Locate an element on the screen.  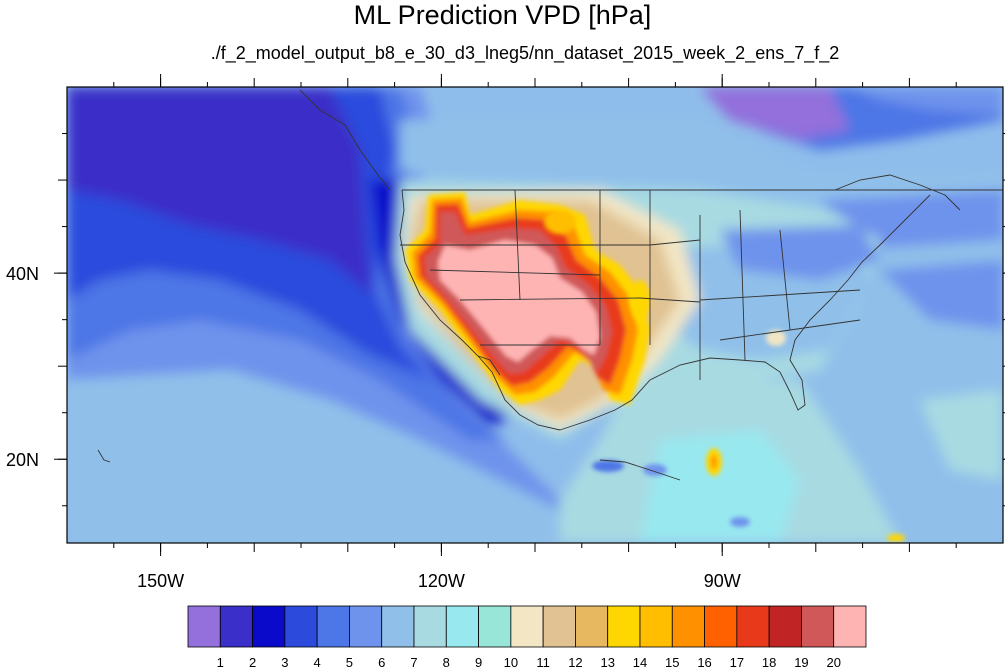
colorbar-label: 3 is located at coordinates (284, 662).